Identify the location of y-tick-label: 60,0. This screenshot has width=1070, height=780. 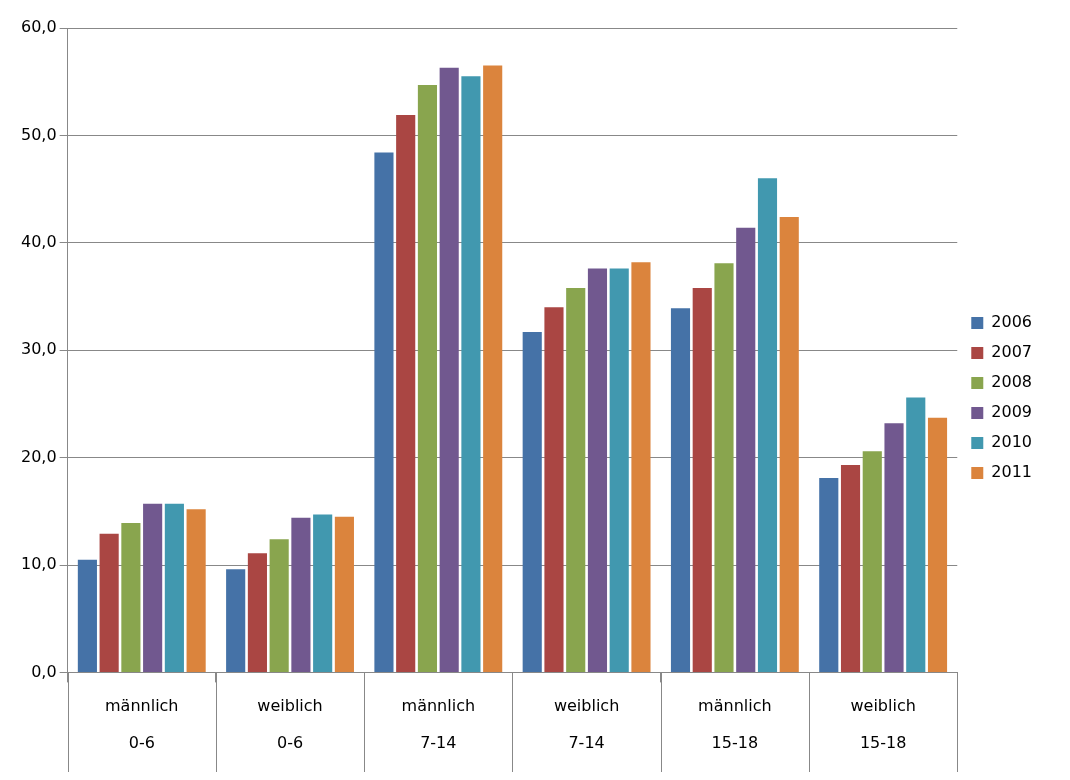
(39, 27).